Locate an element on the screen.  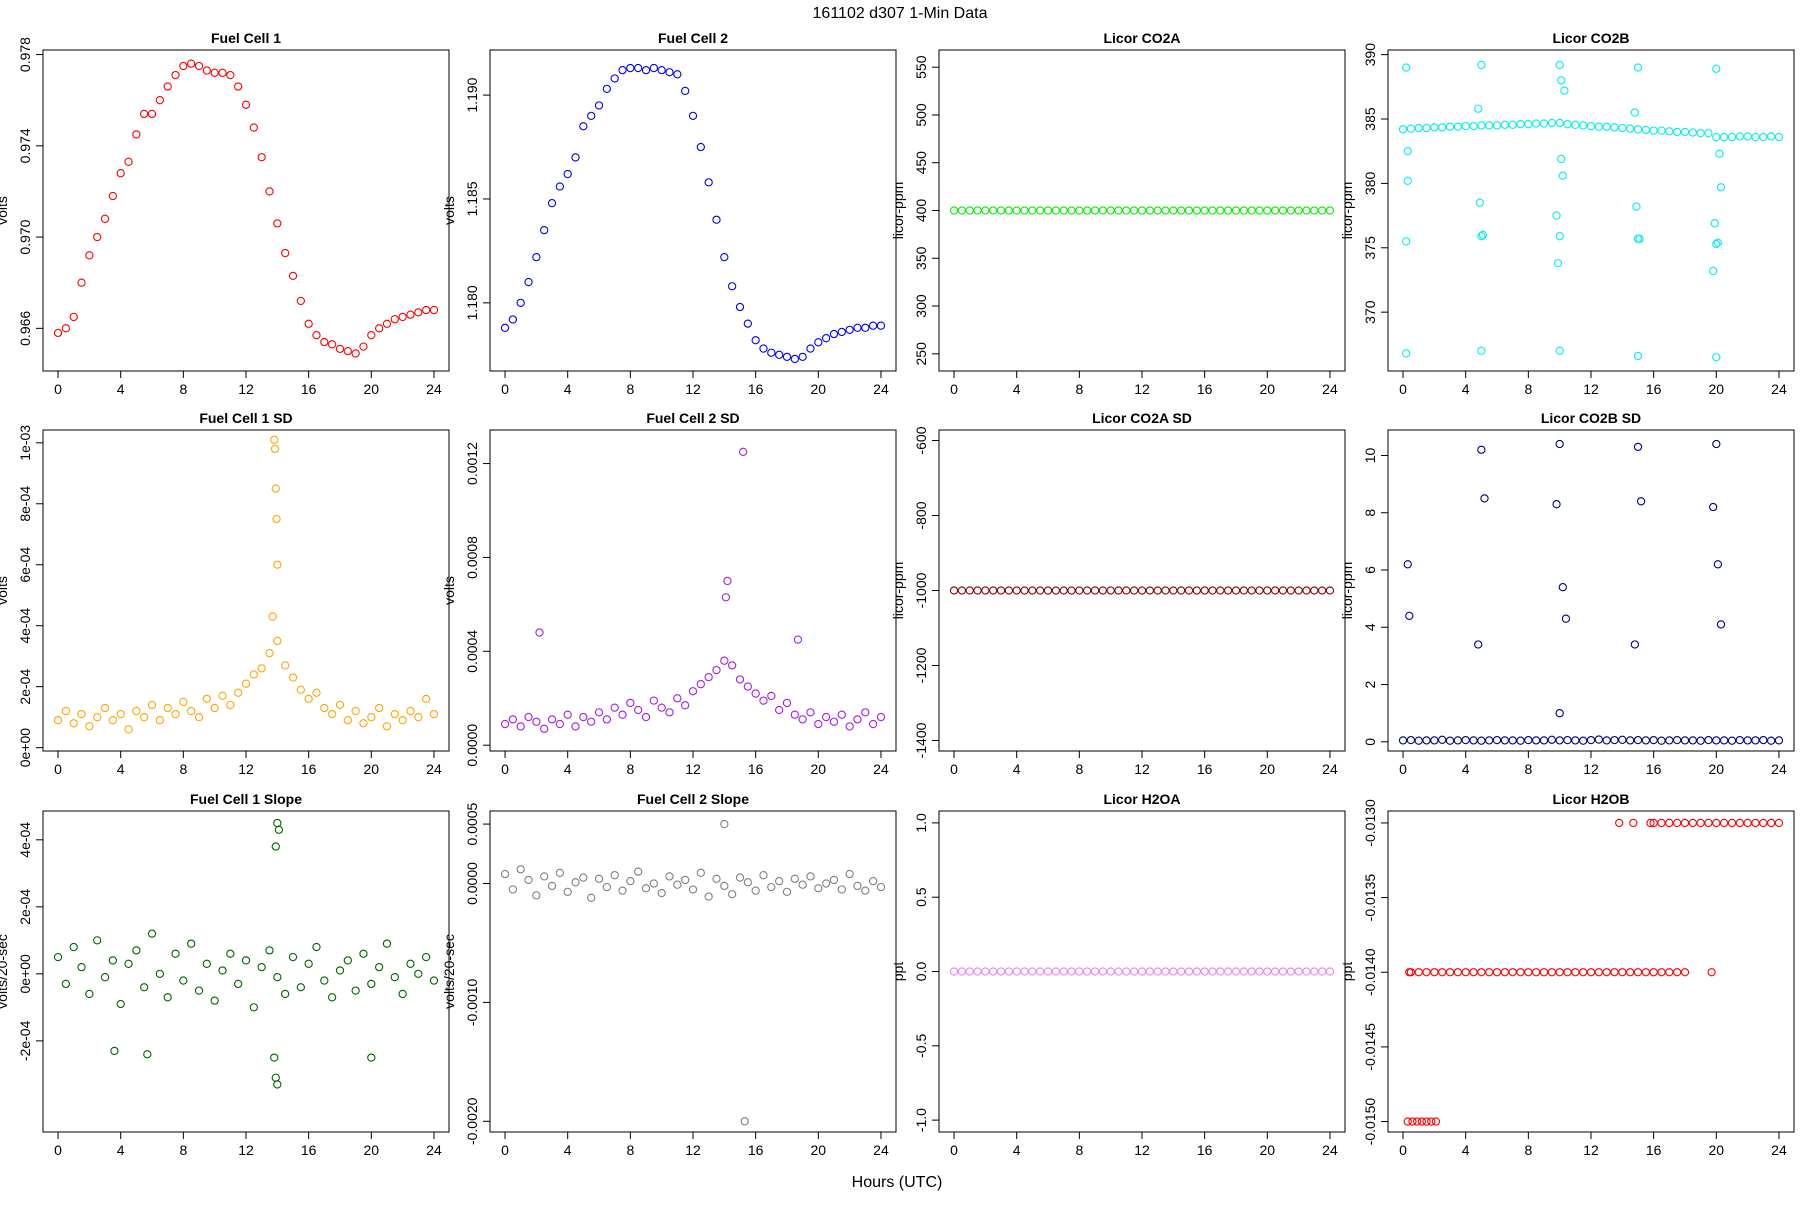
y-axis-label: volts is located at coordinates (5, 210).